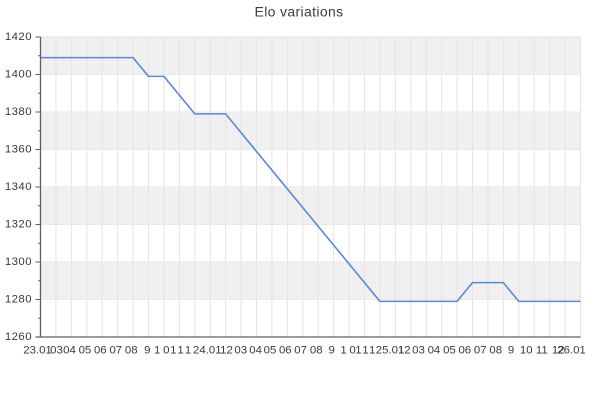 Image resolution: width=600 pixels, height=400 pixels. I want to click on svg-text: 1380, so click(18, 112).